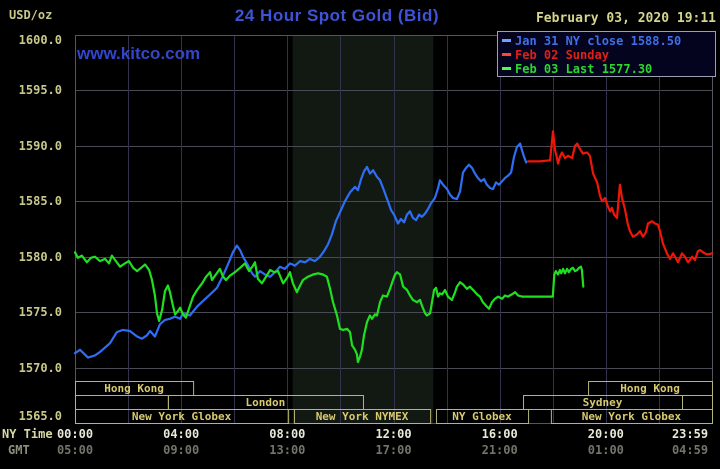  What do you see at coordinates (40, 312) in the screenshot?
I see `y-axis-tick-label: 1575.0` at bounding box center [40, 312].